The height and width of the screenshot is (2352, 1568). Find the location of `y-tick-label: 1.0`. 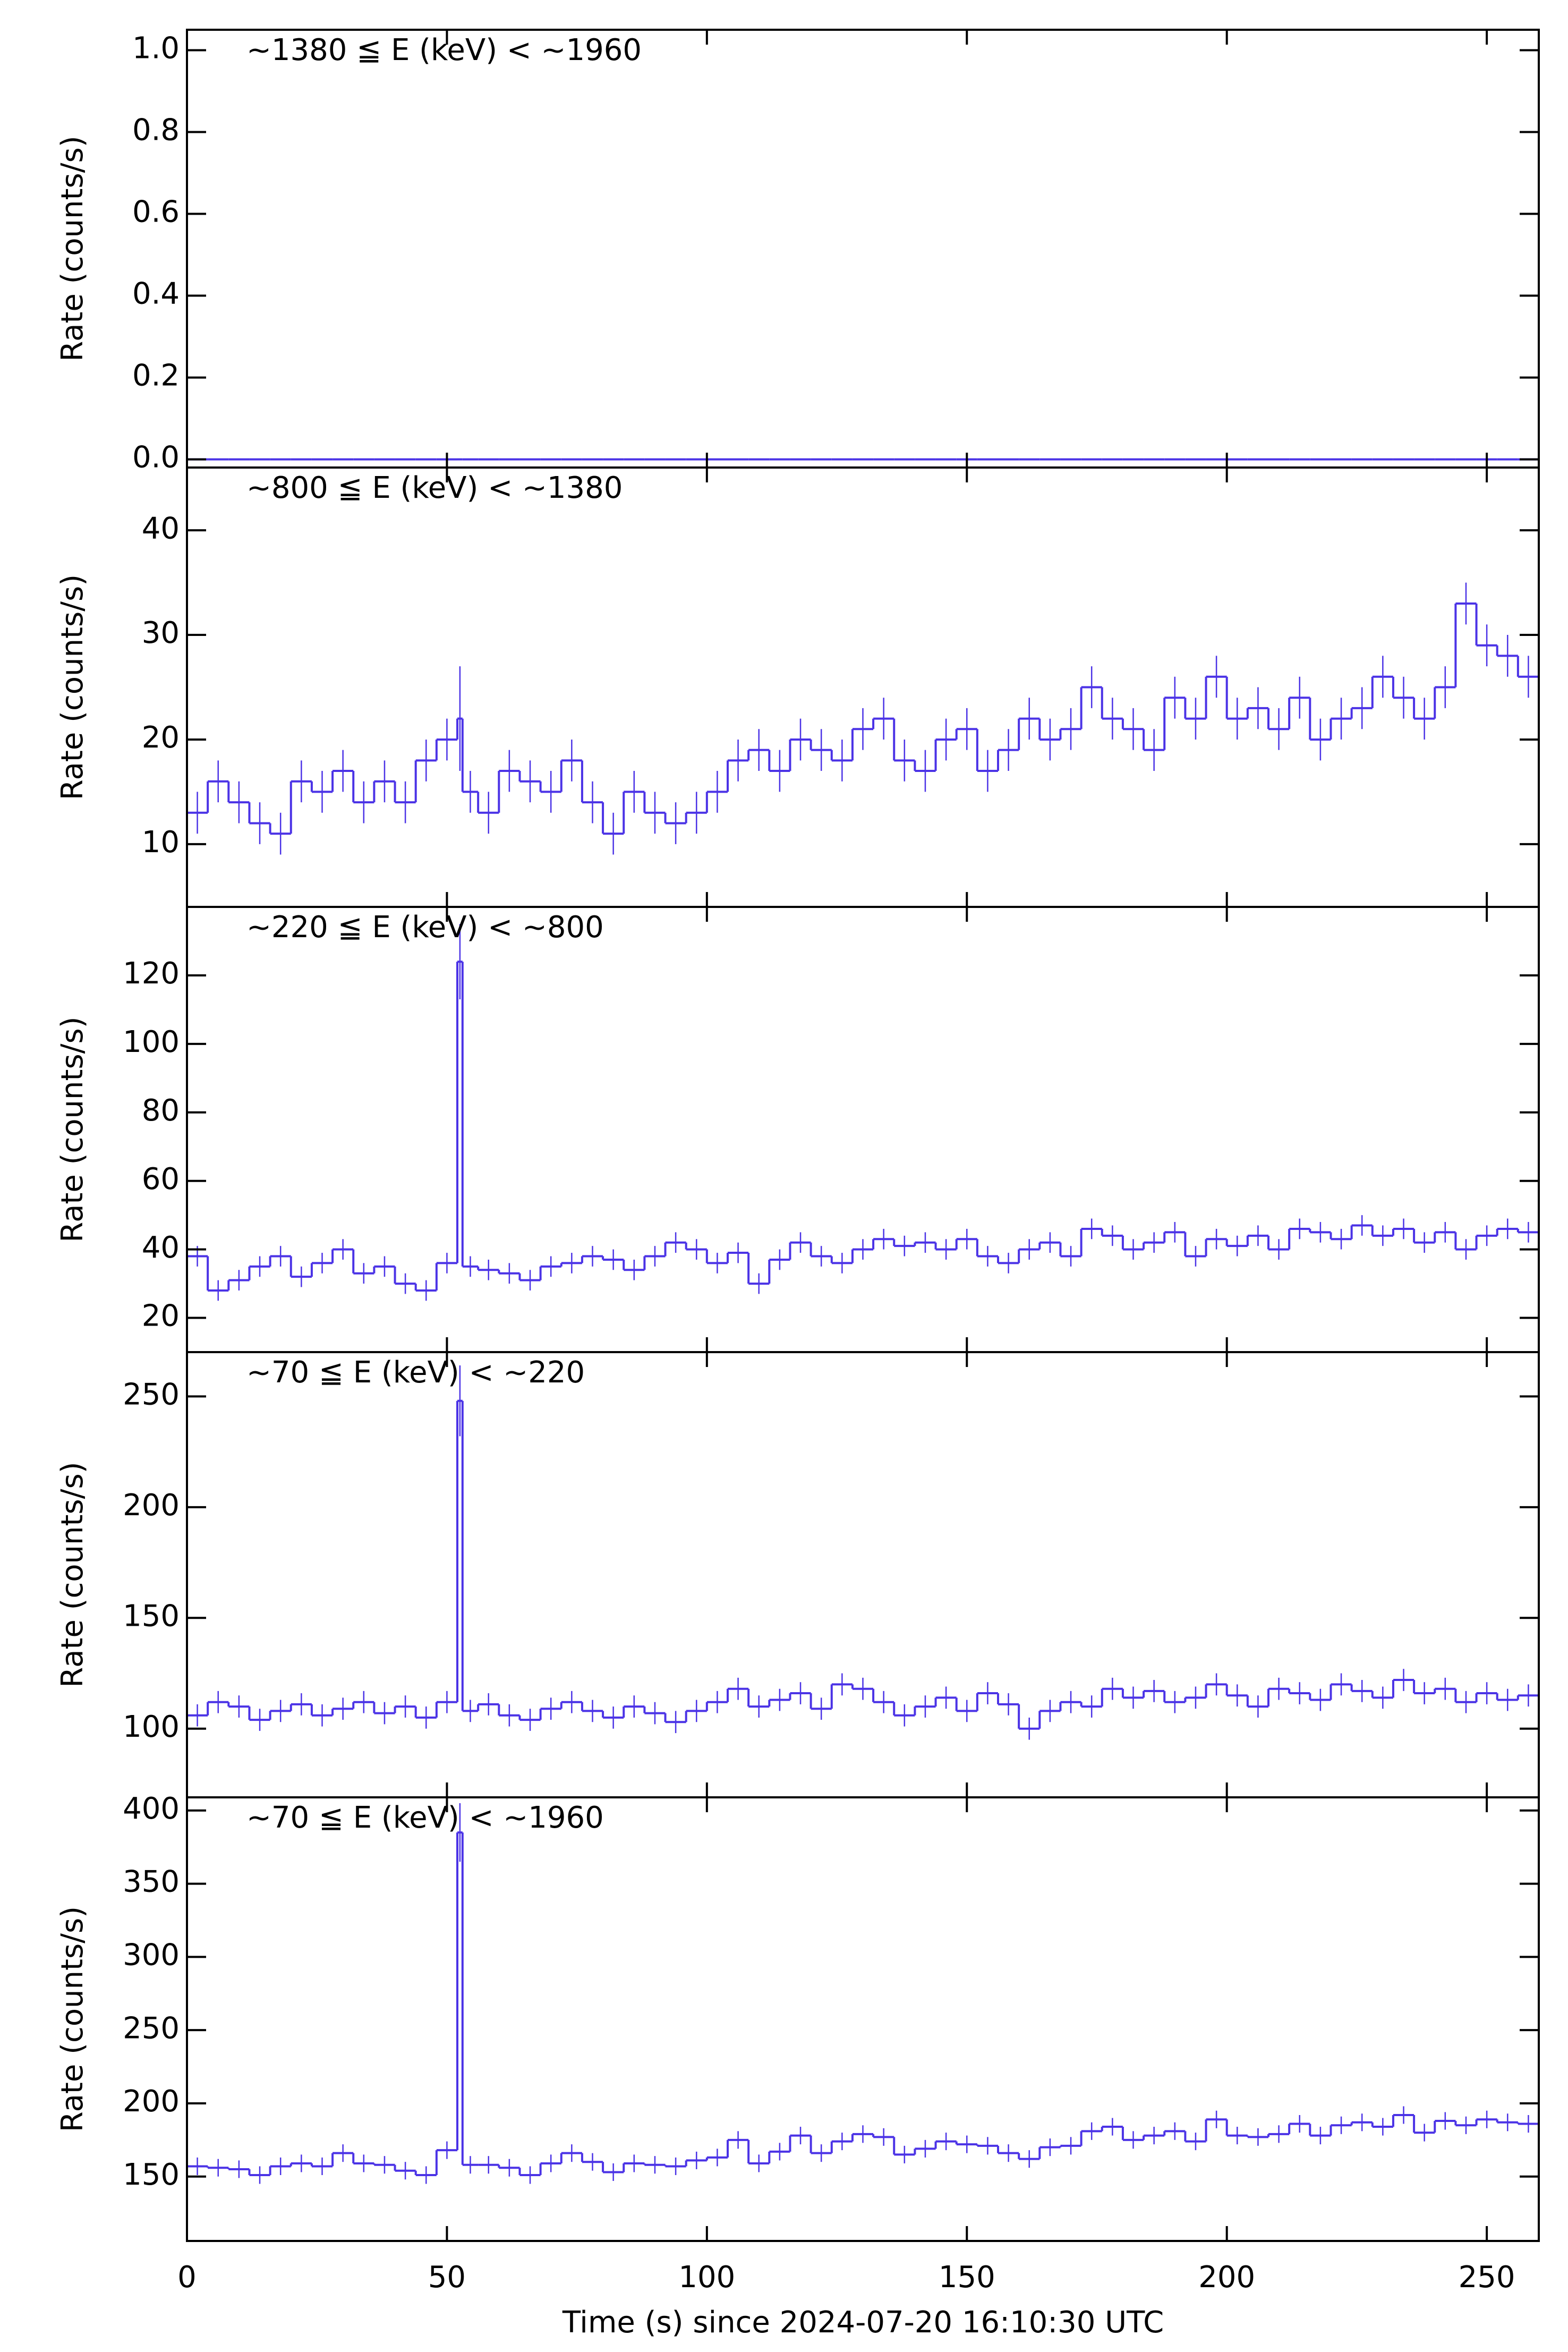

y-tick-label: 1.0 is located at coordinates (156, 48).